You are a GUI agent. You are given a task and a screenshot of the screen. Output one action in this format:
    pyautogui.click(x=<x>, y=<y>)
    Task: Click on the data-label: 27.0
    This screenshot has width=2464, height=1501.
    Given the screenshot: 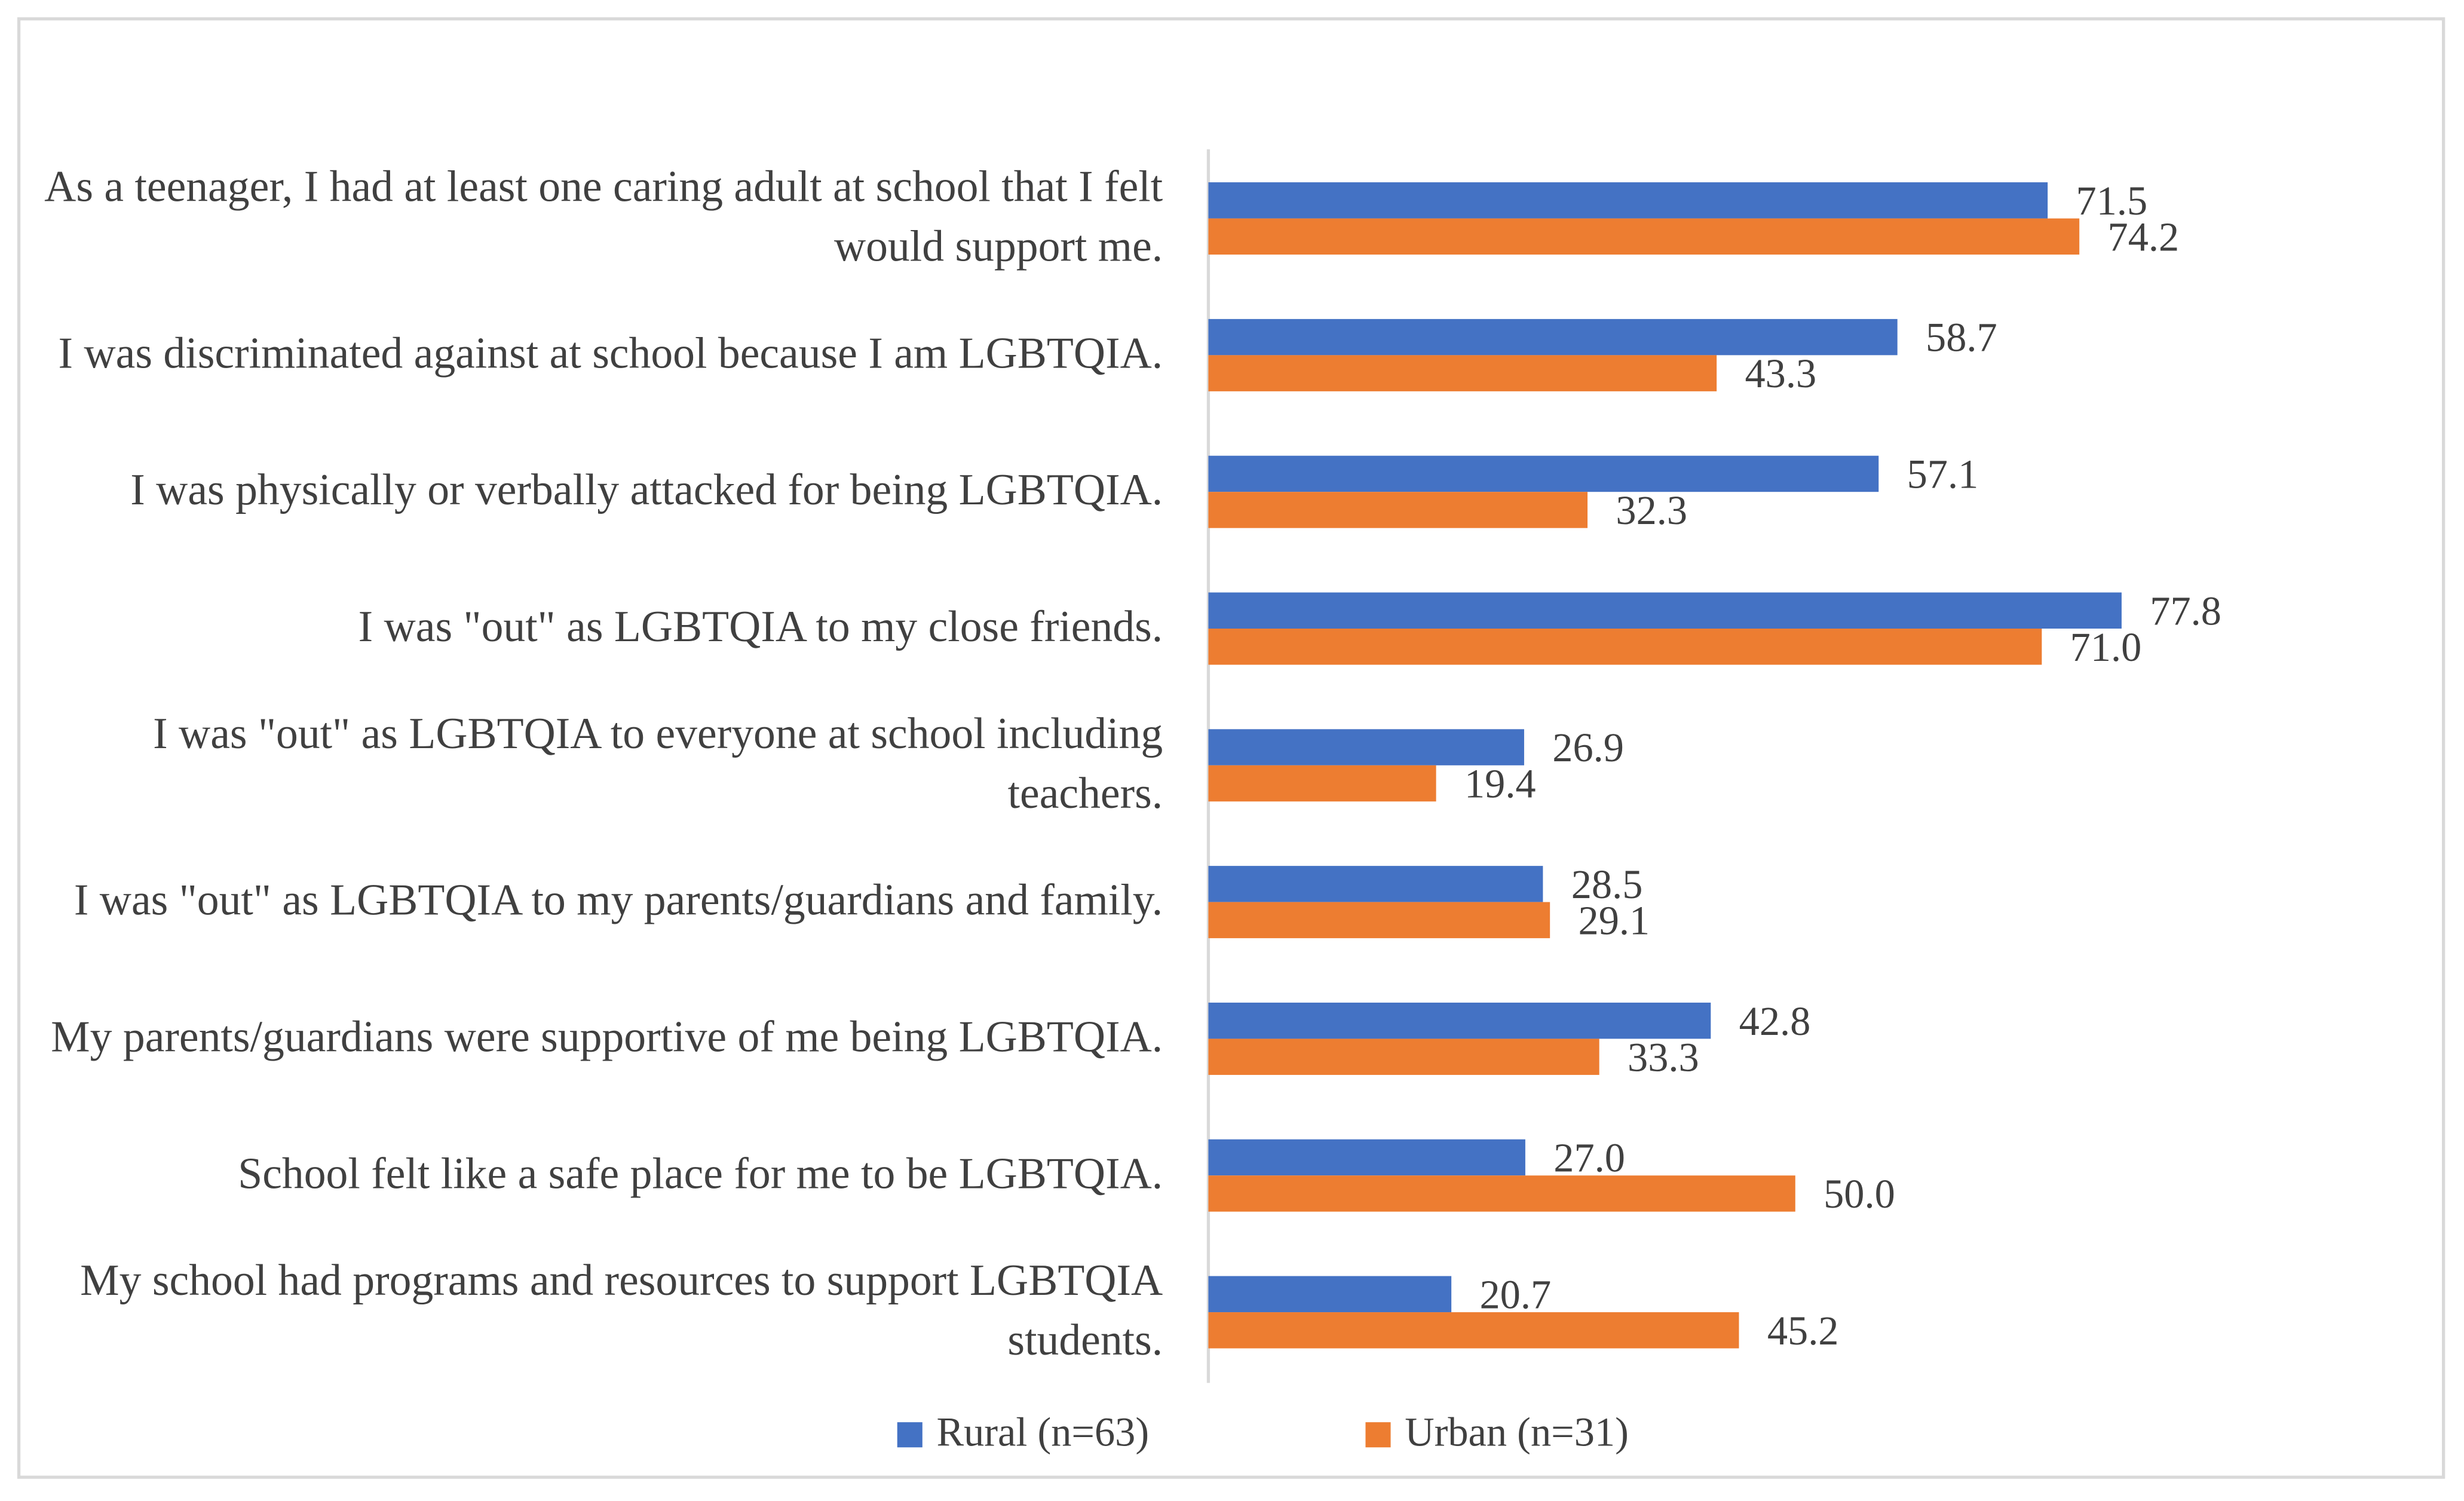 What is the action you would take?
    pyautogui.click(x=1589, y=1158)
    